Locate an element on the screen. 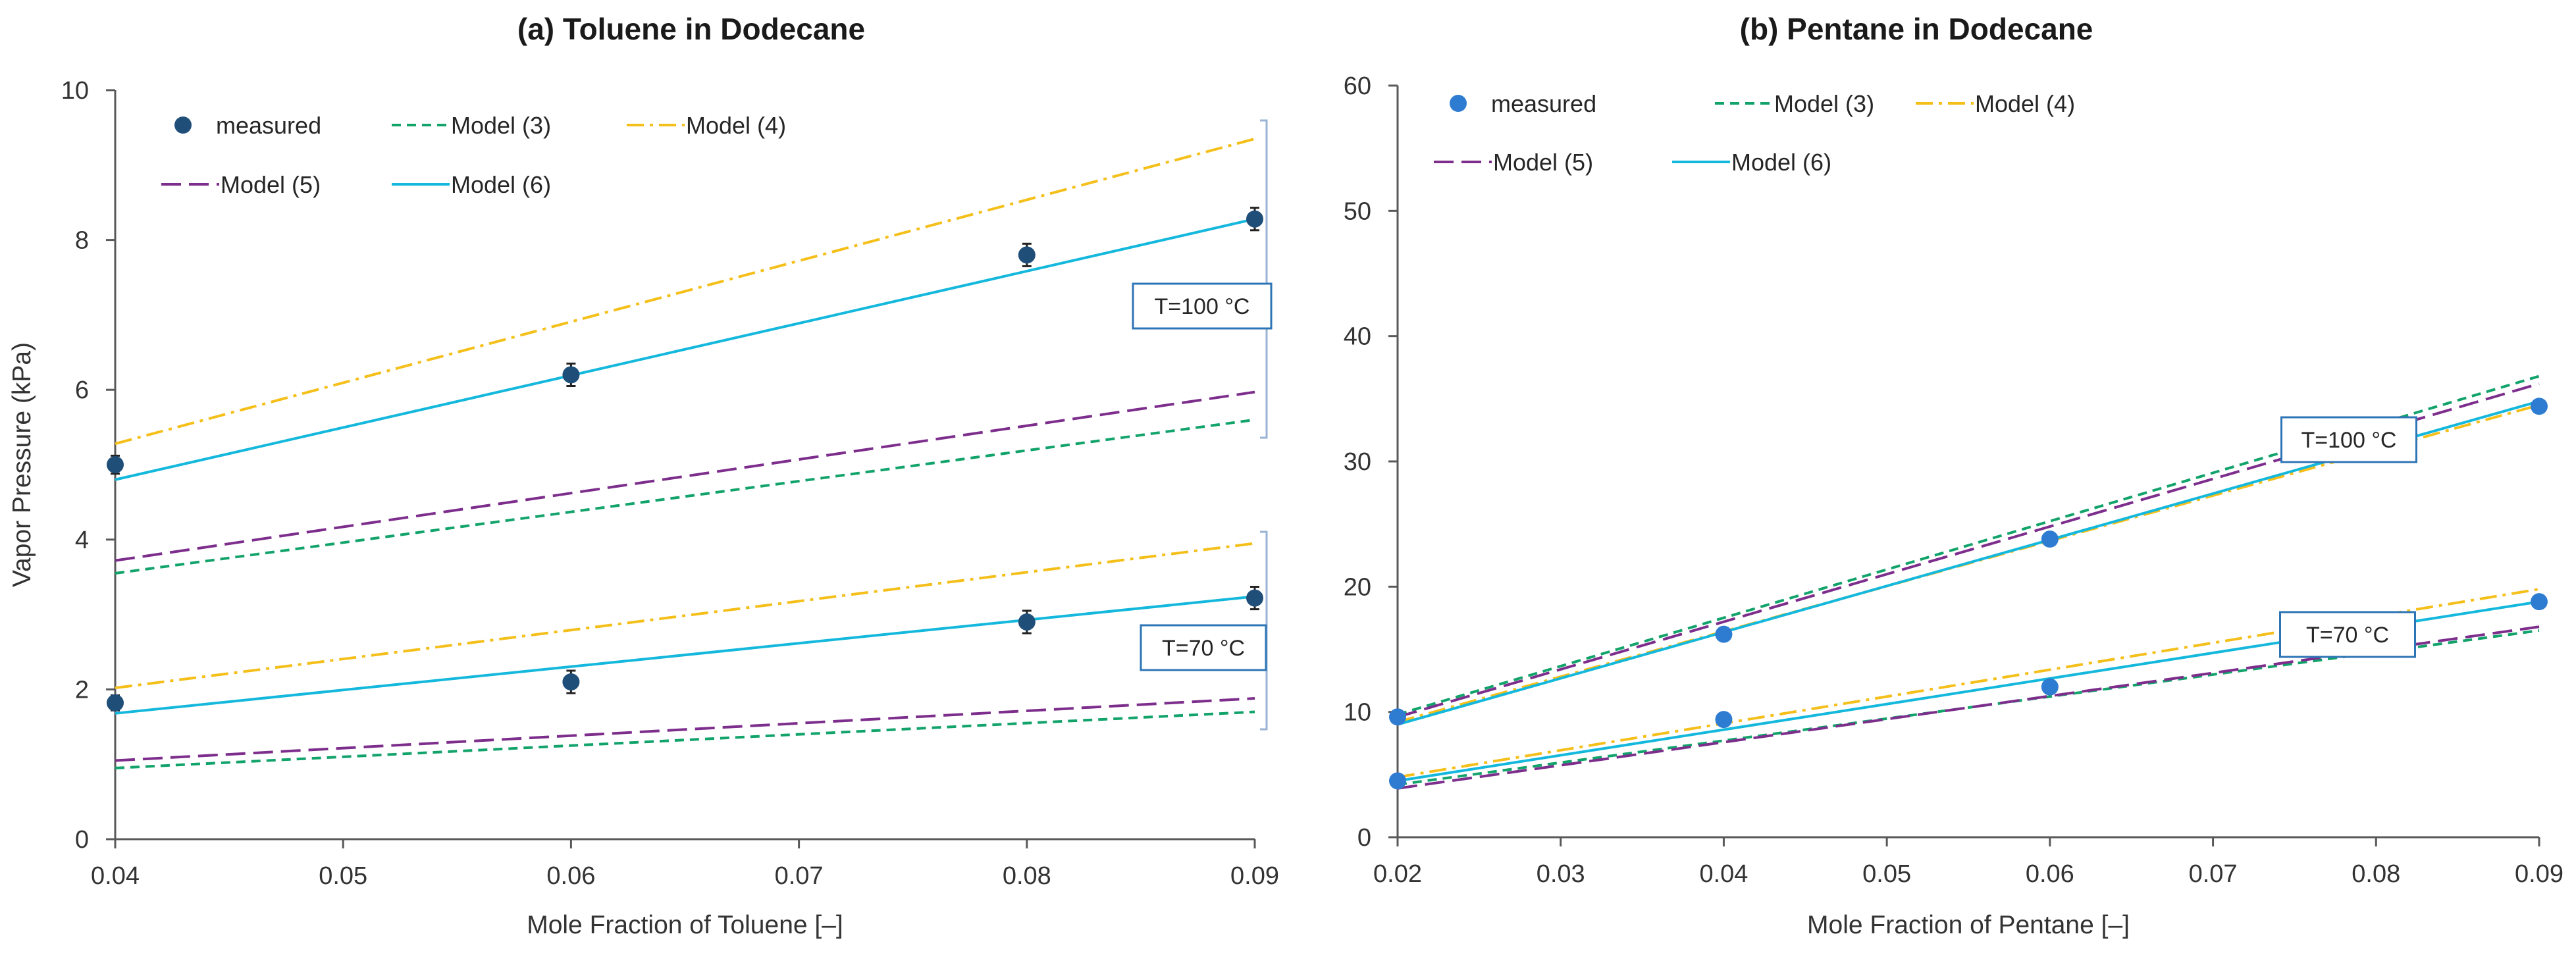  y-tick-label: 8 is located at coordinates (82, 241).